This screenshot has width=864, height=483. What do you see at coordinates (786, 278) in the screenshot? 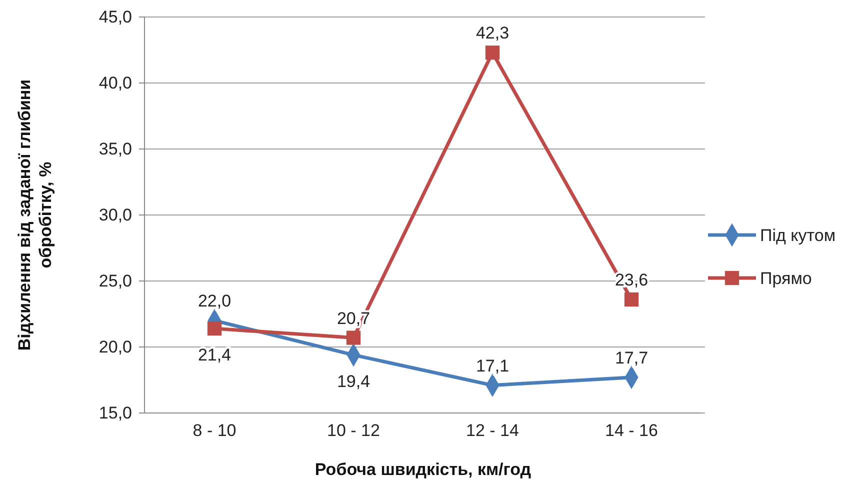
I see `legend-label: Прямо` at bounding box center [786, 278].